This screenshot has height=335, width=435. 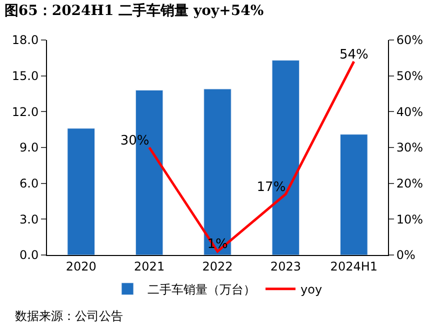 What do you see at coordinates (353, 54) in the screenshot?
I see `data-label: 54%` at bounding box center [353, 54].